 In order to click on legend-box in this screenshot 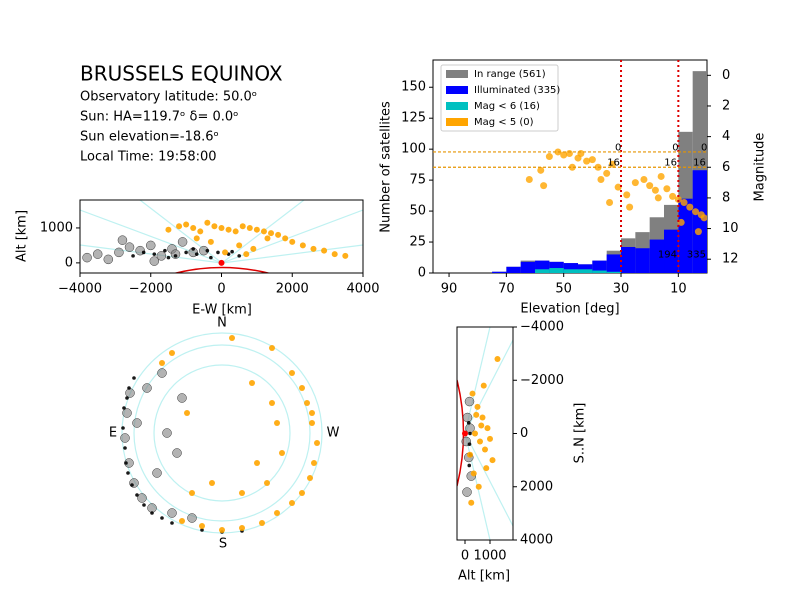, I will do `click(499, 98)`.